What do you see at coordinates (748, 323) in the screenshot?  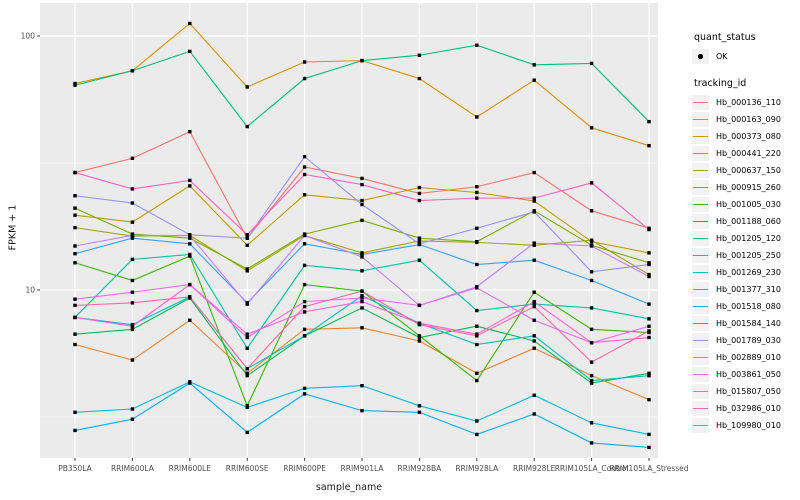 I see `legend-label: Hb_001584_140` at bounding box center [748, 323].